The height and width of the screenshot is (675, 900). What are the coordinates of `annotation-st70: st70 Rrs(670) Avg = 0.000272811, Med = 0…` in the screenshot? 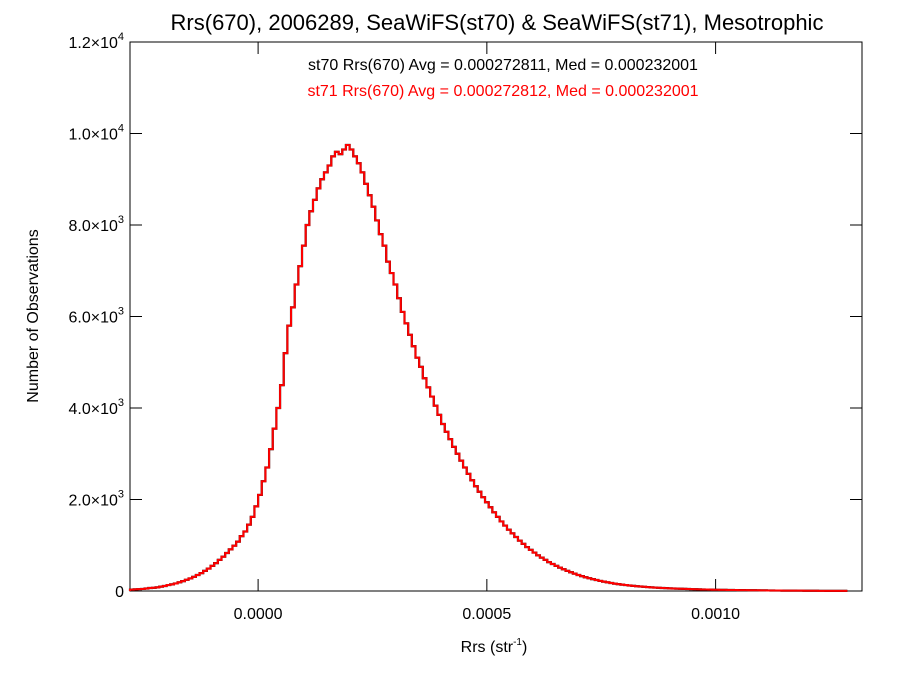 It's located at (503, 65).